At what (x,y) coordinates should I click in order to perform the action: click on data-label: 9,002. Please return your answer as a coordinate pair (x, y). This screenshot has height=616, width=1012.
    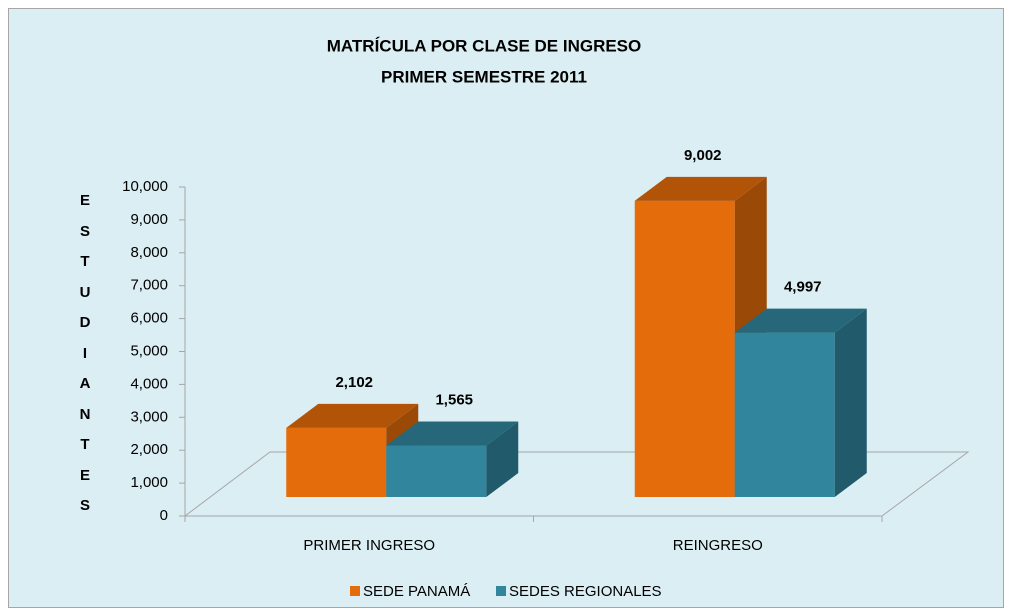
    Looking at the image, I should click on (703, 155).